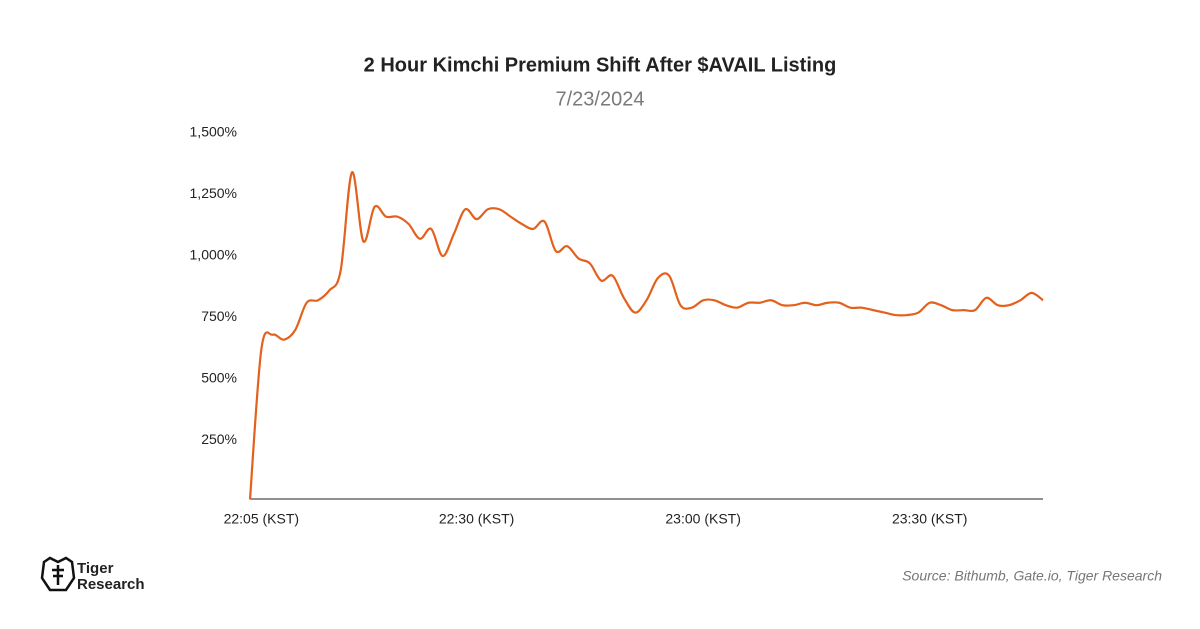 Image resolution: width=1200 pixels, height=629 pixels. What do you see at coordinates (213, 132) in the screenshot?
I see `y-tick-label: 1,500%` at bounding box center [213, 132].